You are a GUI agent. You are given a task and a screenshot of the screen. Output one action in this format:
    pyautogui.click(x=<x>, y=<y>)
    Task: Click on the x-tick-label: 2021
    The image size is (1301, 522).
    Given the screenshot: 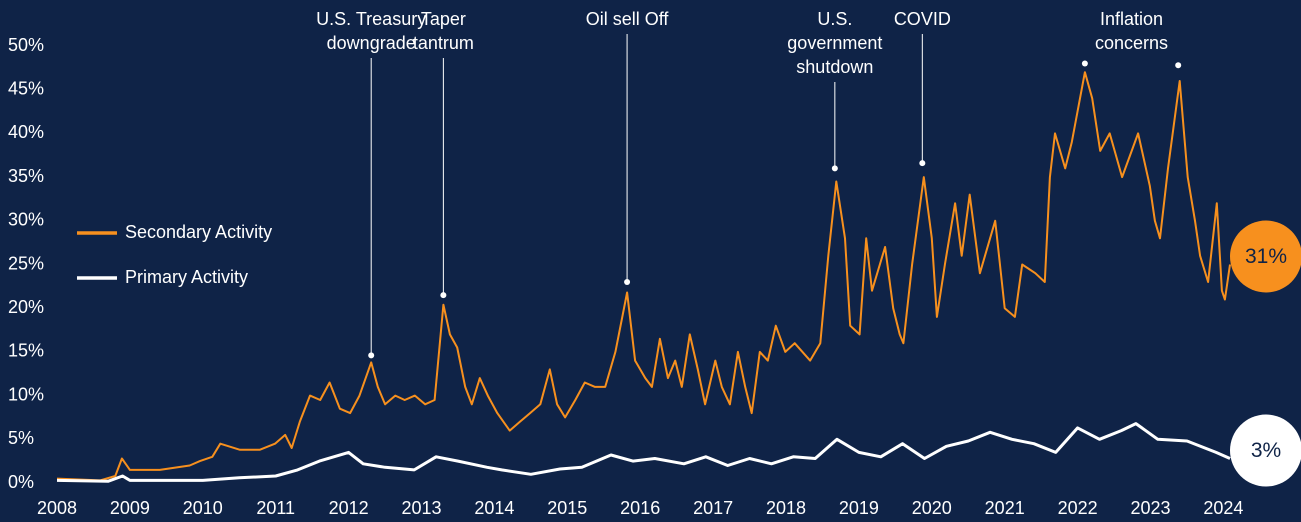 What is the action you would take?
    pyautogui.click(x=1005, y=508)
    